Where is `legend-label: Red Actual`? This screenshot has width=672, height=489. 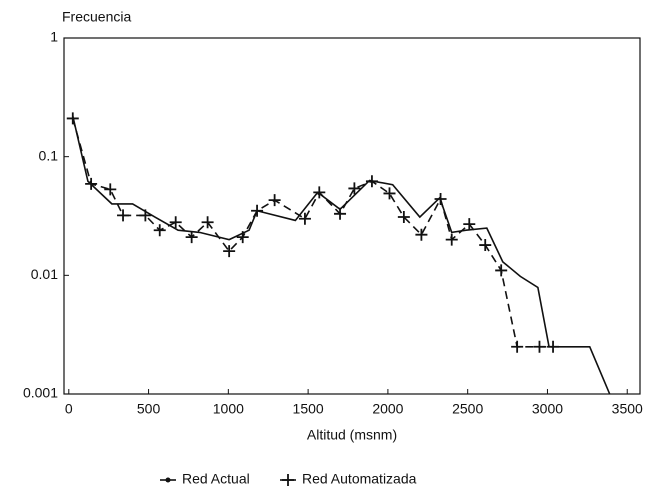 legend-label: Red Actual is located at coordinates (216, 479).